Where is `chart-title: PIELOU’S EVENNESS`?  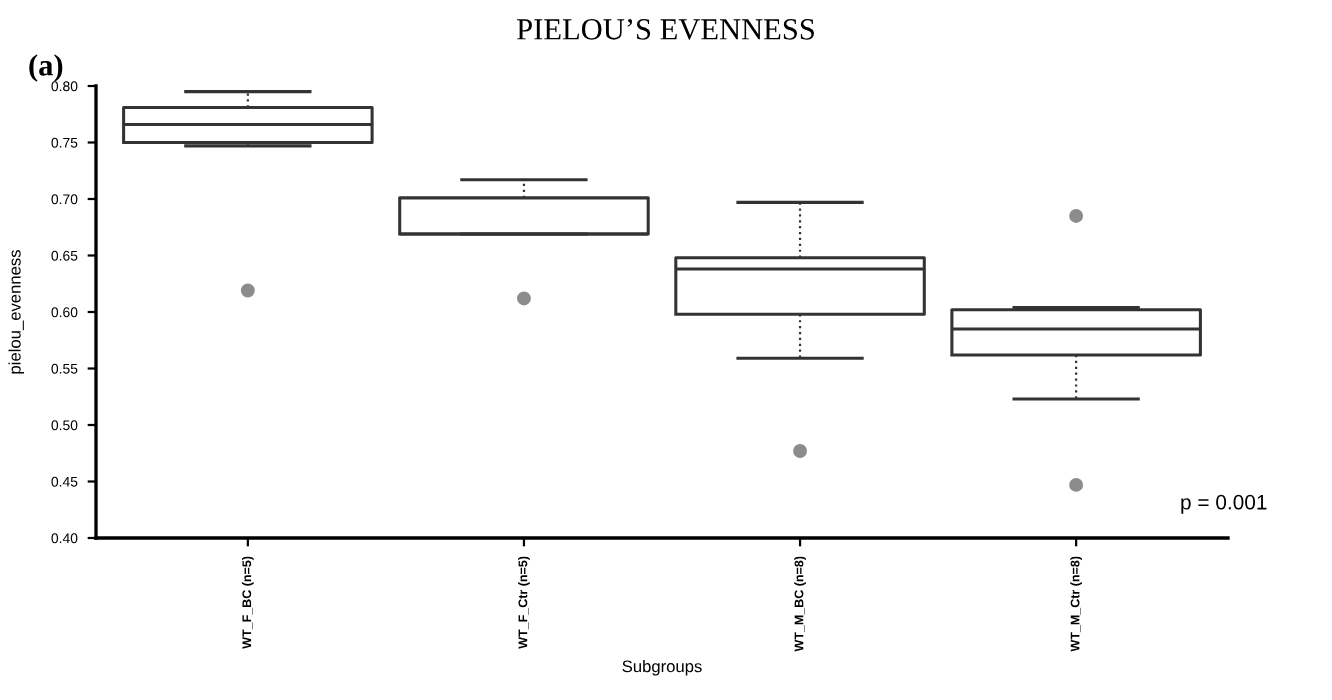 chart-title: PIELOU’S EVENNESS is located at coordinates (665, 29).